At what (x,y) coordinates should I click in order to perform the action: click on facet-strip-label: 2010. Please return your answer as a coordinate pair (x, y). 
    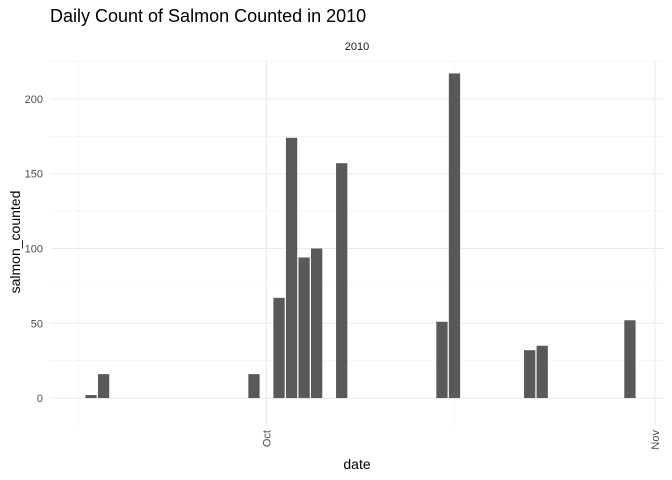
    Looking at the image, I should click on (357, 47).